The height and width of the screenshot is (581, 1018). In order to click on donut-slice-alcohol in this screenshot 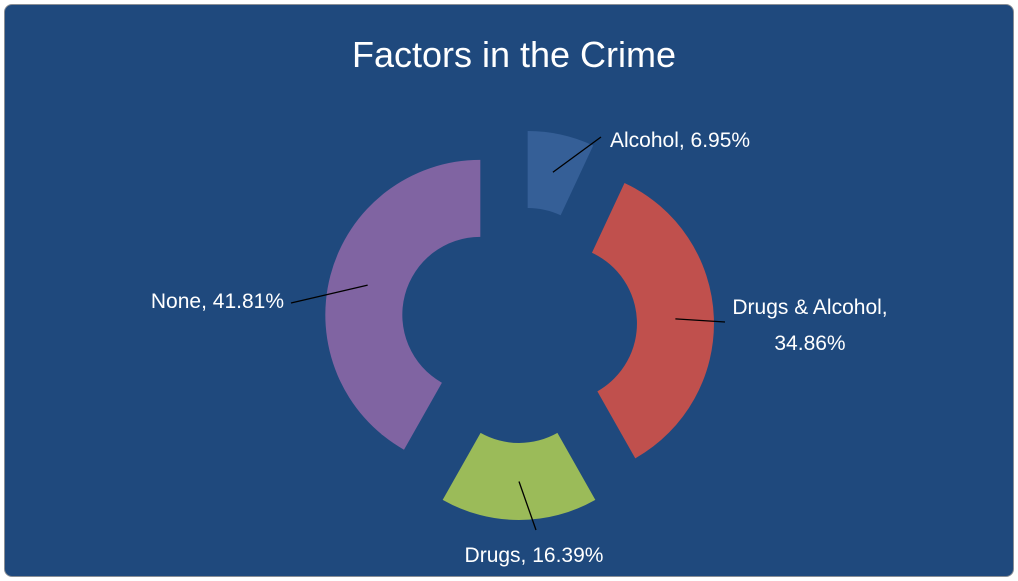, I will do `click(560, 173)`.